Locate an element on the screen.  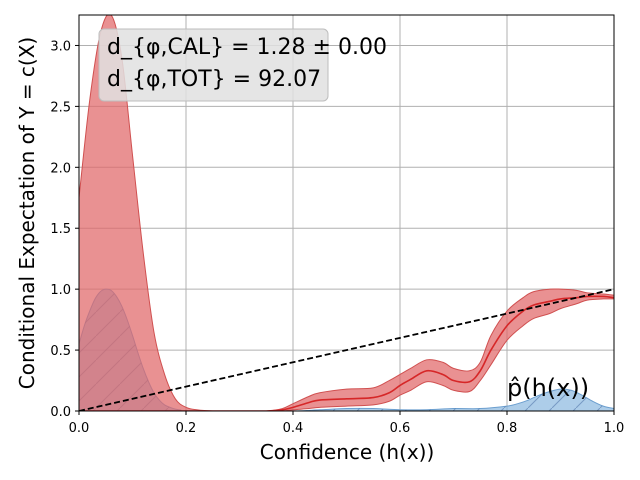
y-tick-label: 2.0 is located at coordinates (60, 168).